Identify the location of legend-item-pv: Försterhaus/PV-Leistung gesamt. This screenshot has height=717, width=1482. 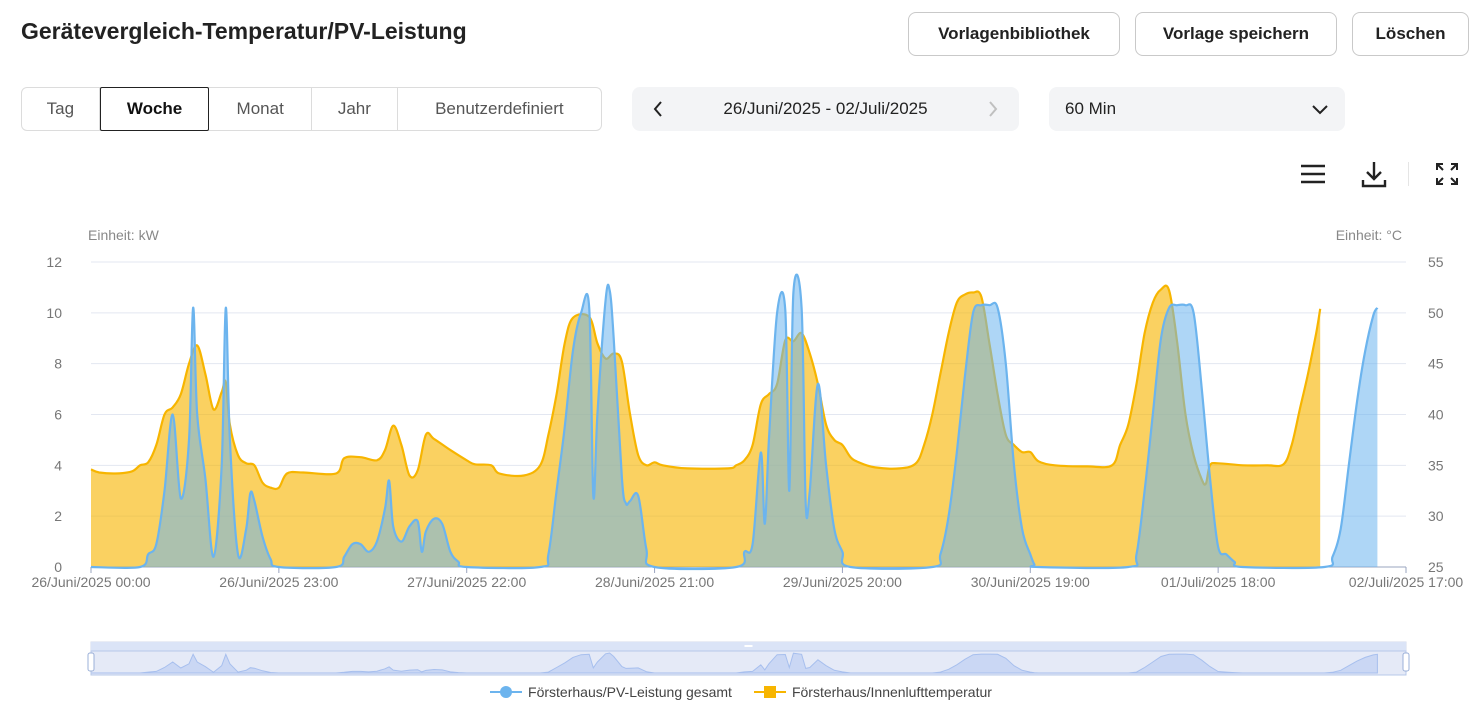
(611, 692).